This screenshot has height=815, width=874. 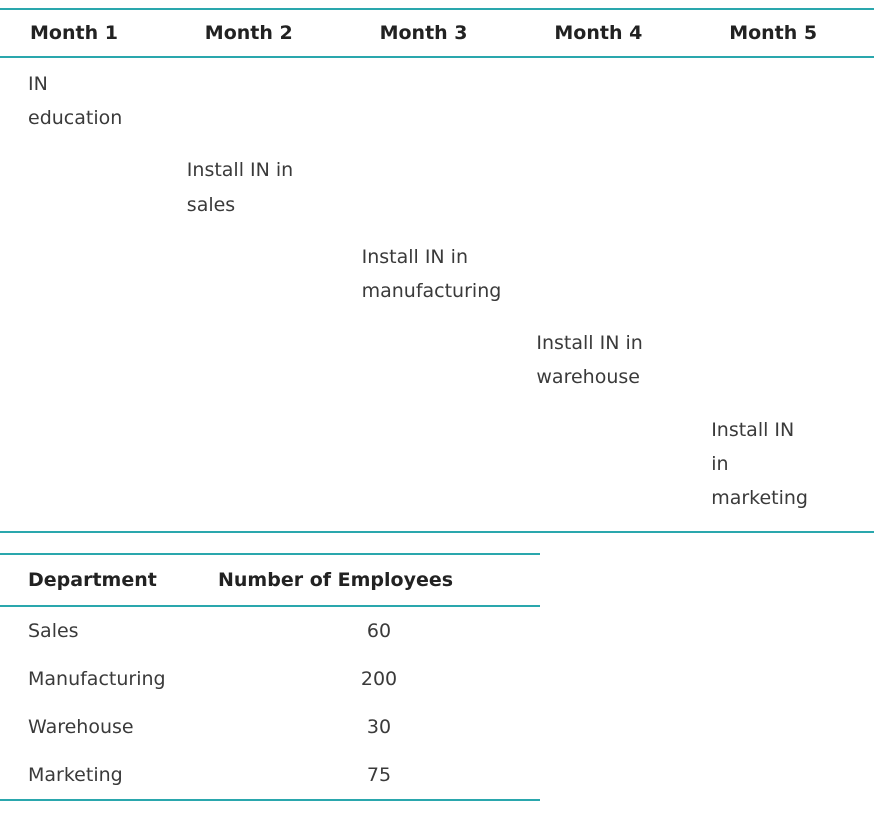 What do you see at coordinates (109, 580) in the screenshot?
I see `department-column-header: Department` at bounding box center [109, 580].